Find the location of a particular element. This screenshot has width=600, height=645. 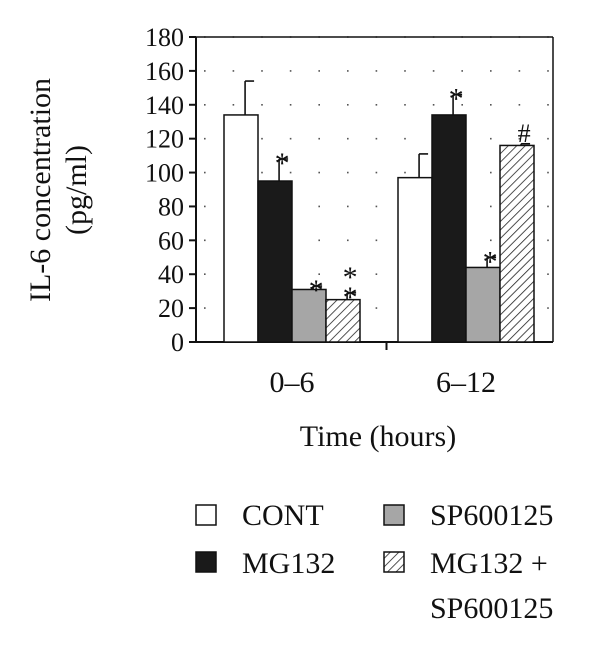

y-tick-label: 160 is located at coordinates (164, 71).